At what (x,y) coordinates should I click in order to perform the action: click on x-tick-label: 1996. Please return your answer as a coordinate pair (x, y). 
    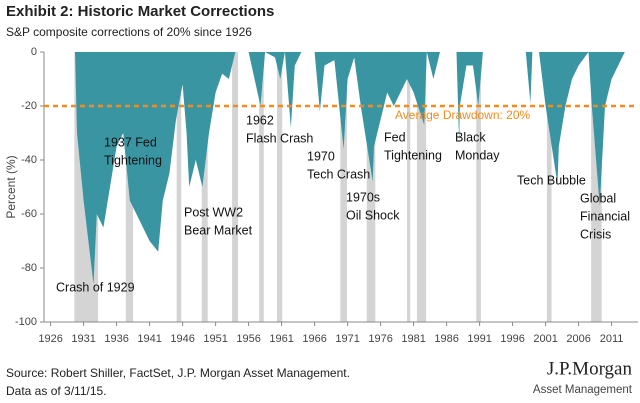
    Looking at the image, I should click on (512, 339).